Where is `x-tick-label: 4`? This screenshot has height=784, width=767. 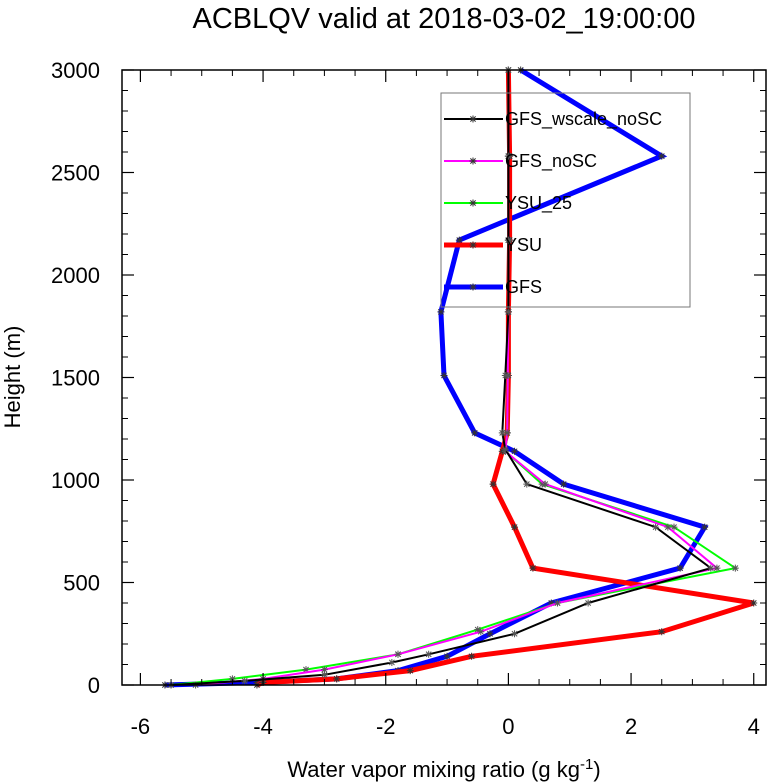 x-tick-label: 4 is located at coordinates (754, 726).